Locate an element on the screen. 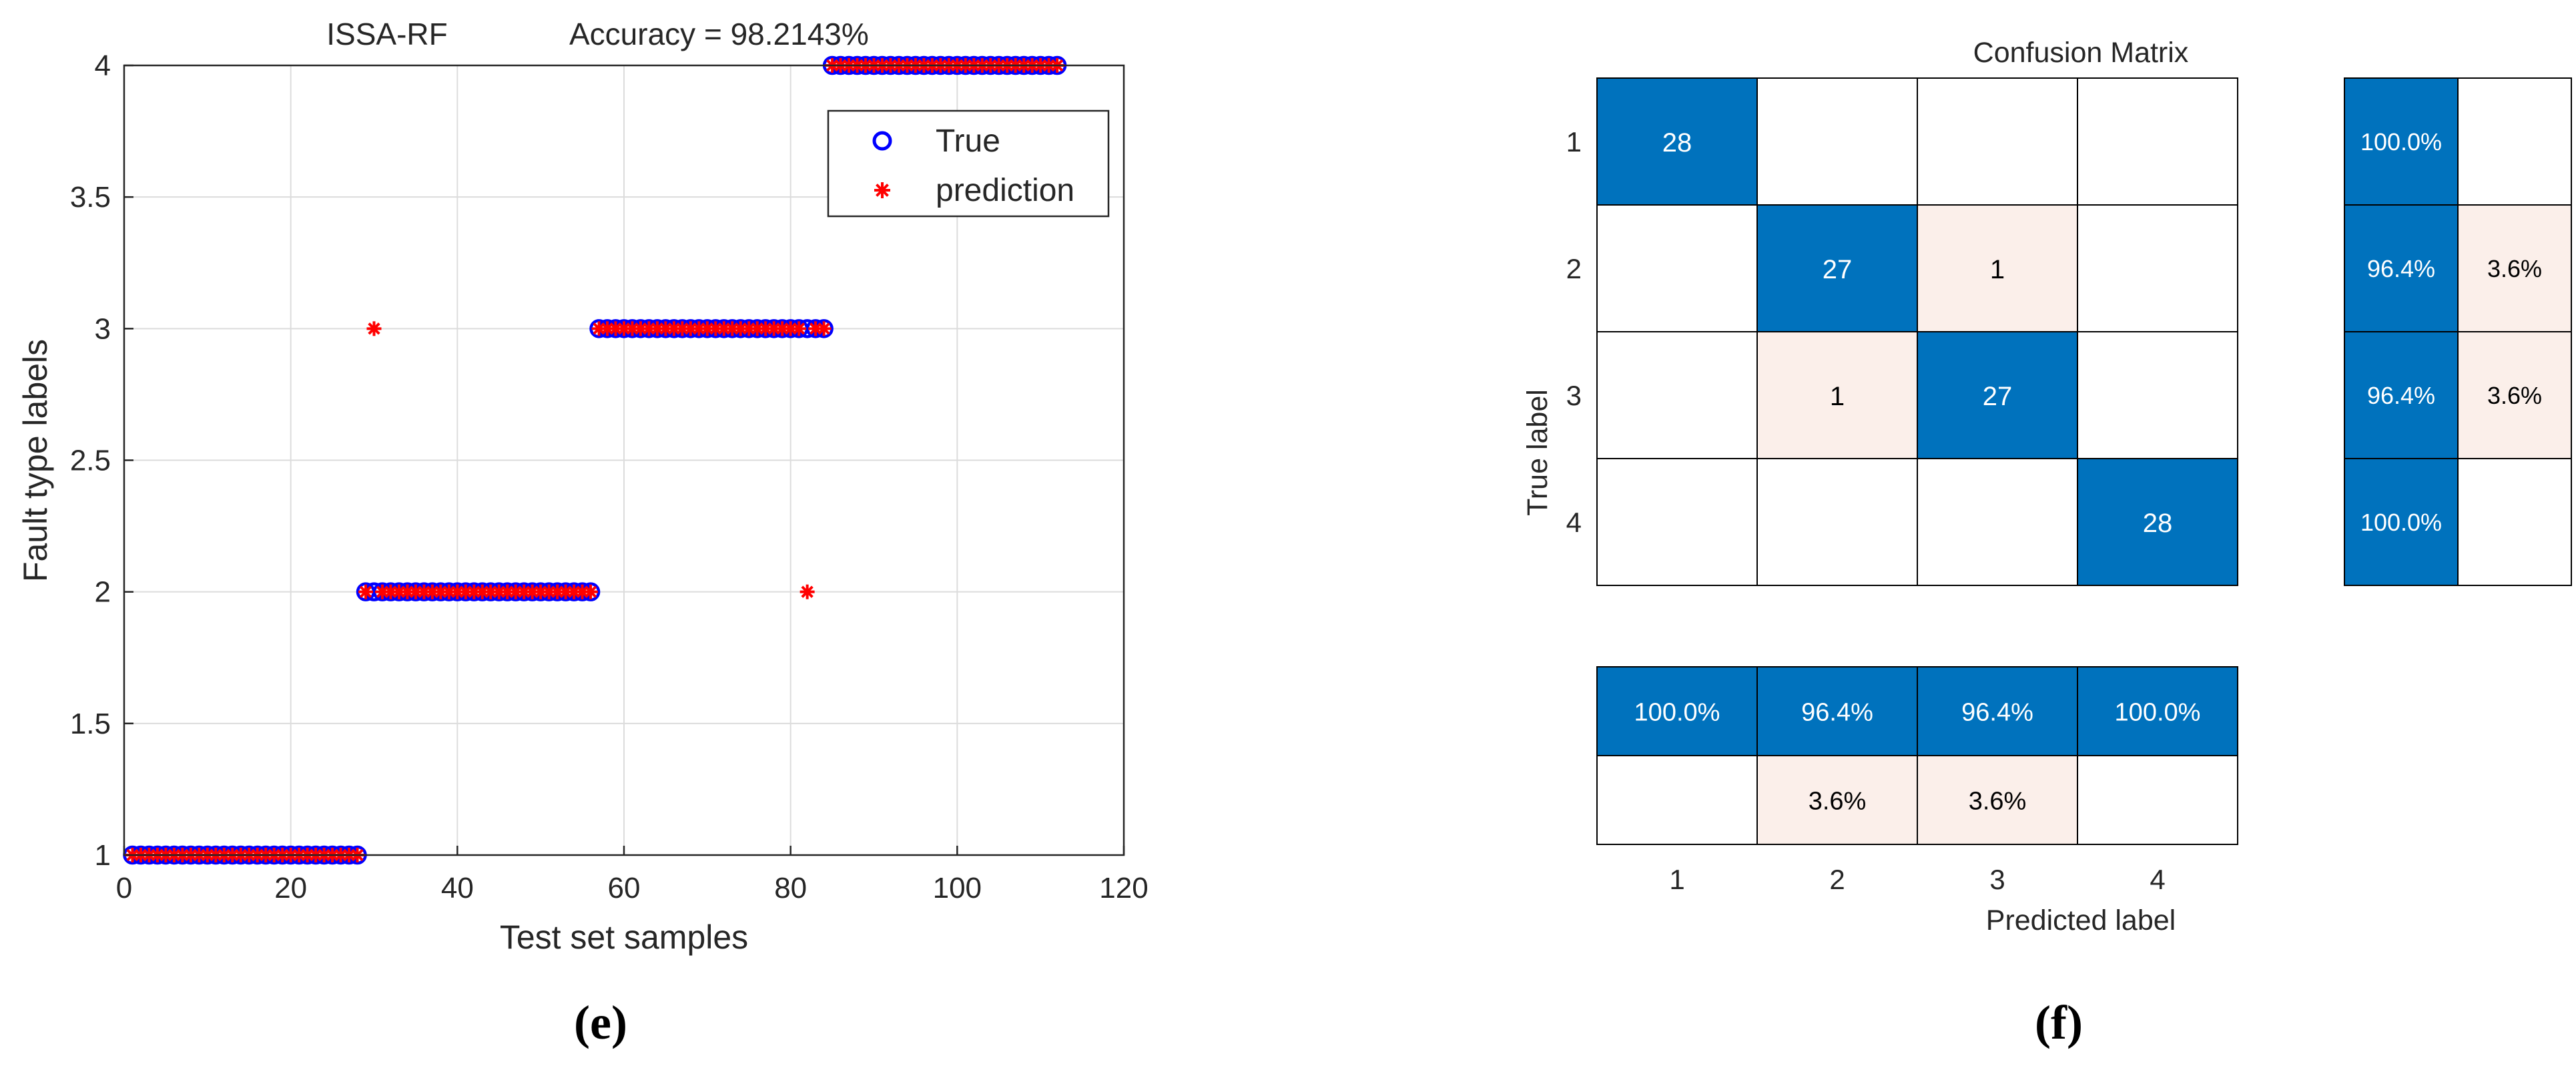 Image resolution: width=2576 pixels, height=1066 pixels. cm-x-tick-label: 2 is located at coordinates (1837, 880).